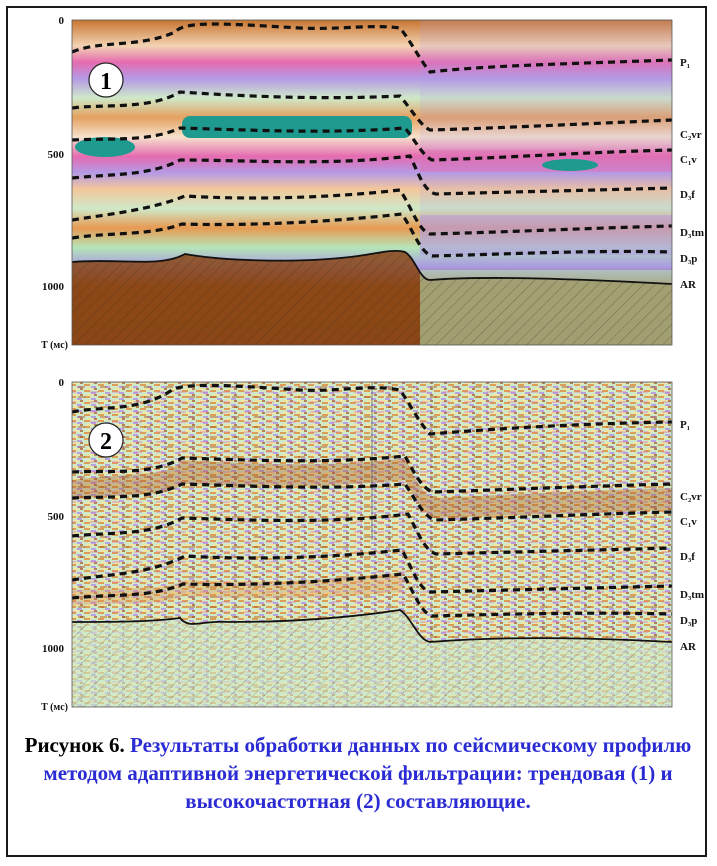 Image resolution: width=717 pixels, height=866 pixels. I want to click on caption-lead: Рисунок 6., so click(74, 745).